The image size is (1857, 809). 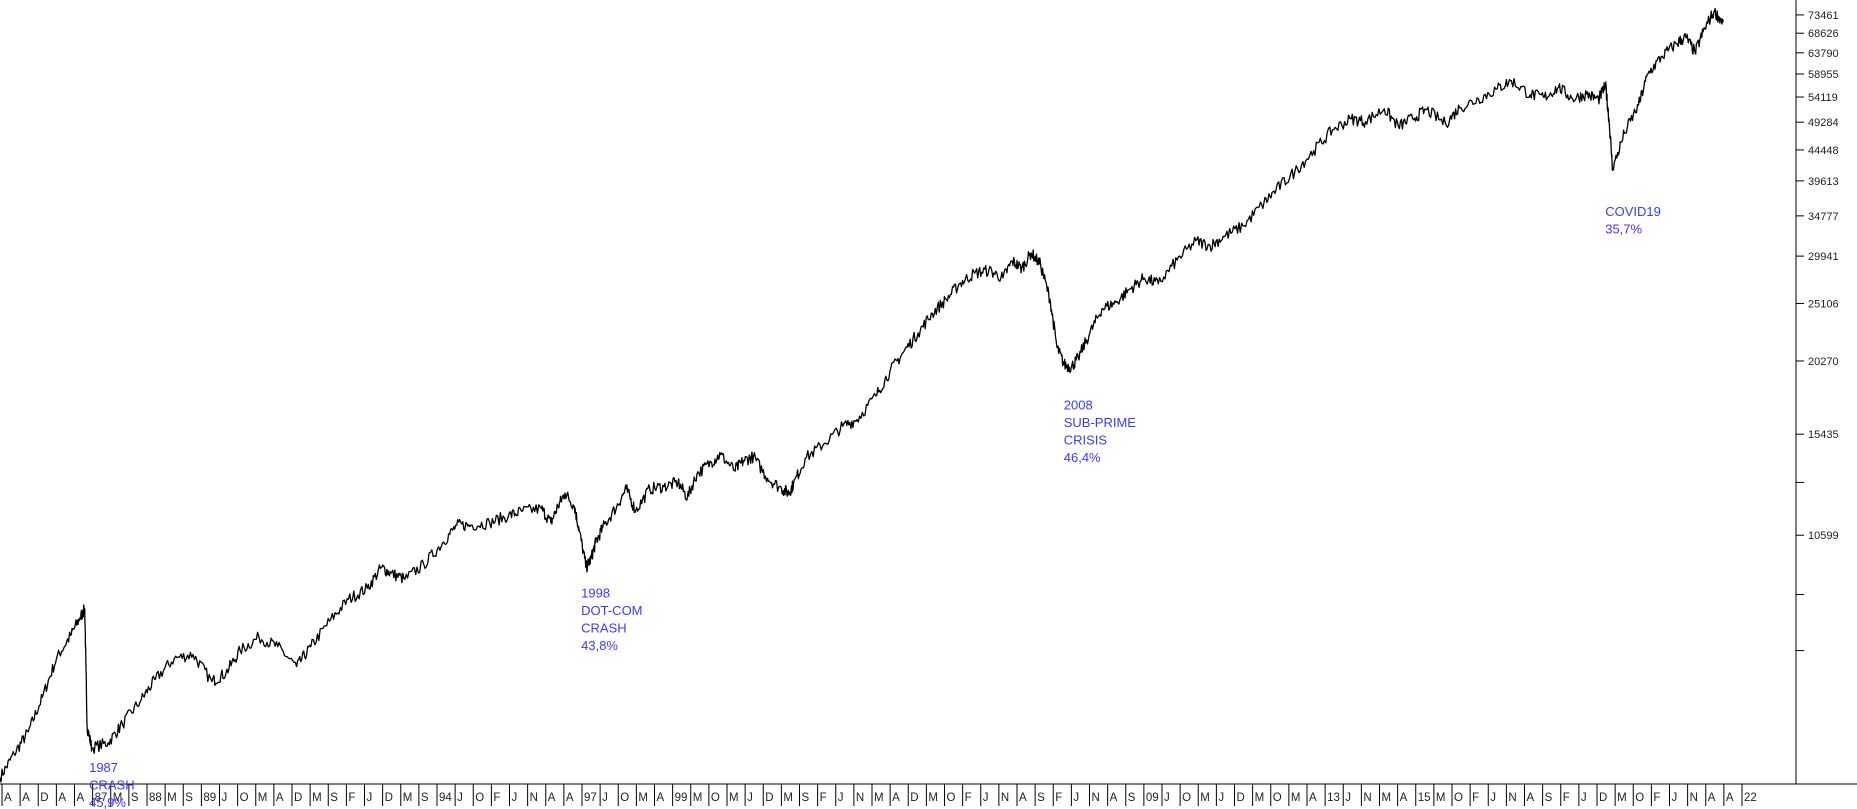 What do you see at coordinates (1623, 229) in the screenshot?
I see `annotation-line: 35,7%` at bounding box center [1623, 229].